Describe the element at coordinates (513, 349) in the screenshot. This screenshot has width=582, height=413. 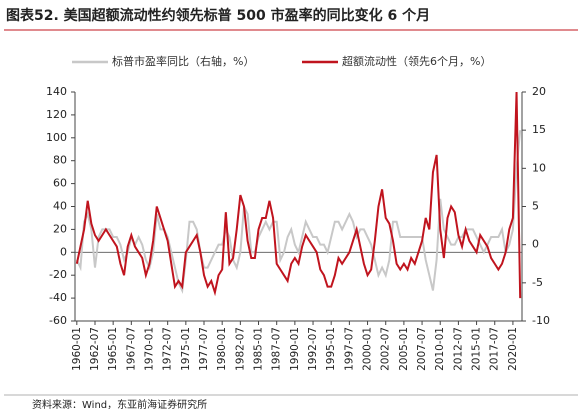
I see `x-tick-label: 2020-01` at that location.